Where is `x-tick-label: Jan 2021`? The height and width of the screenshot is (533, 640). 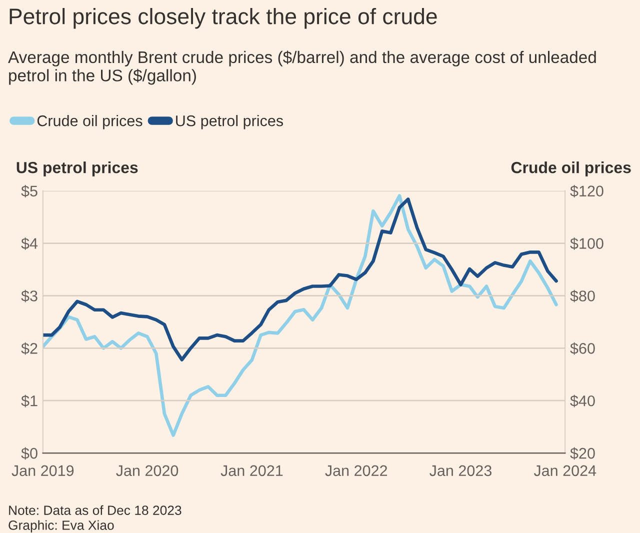
x-tick-label: Jan 2021 is located at coordinates (251, 470).